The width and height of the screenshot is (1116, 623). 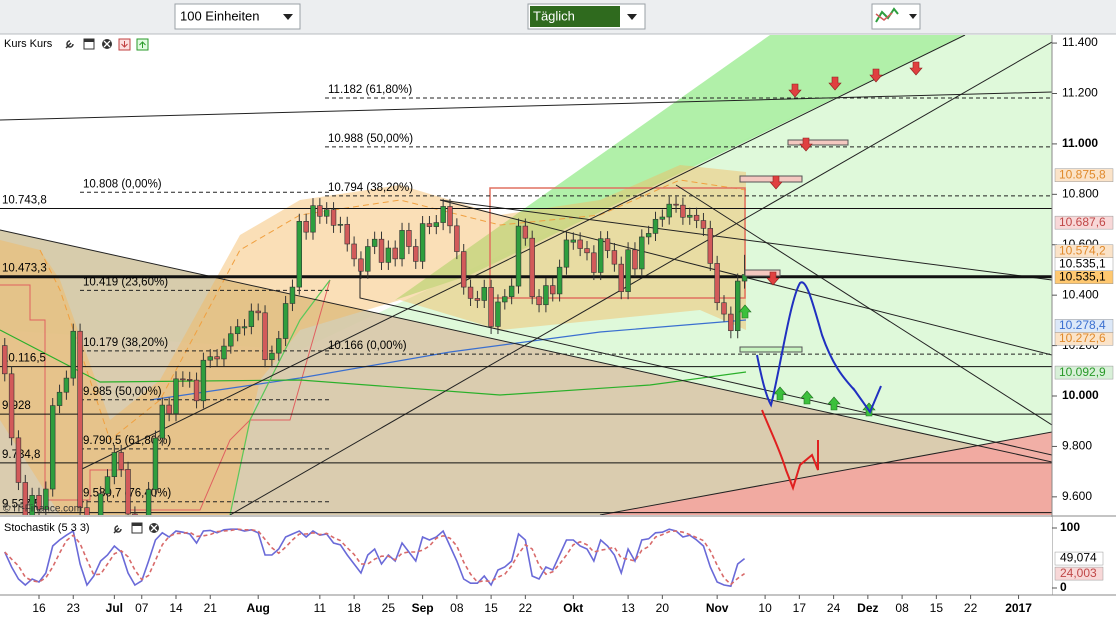 I want to click on dropdown-arrow, so click(x=632, y=17).